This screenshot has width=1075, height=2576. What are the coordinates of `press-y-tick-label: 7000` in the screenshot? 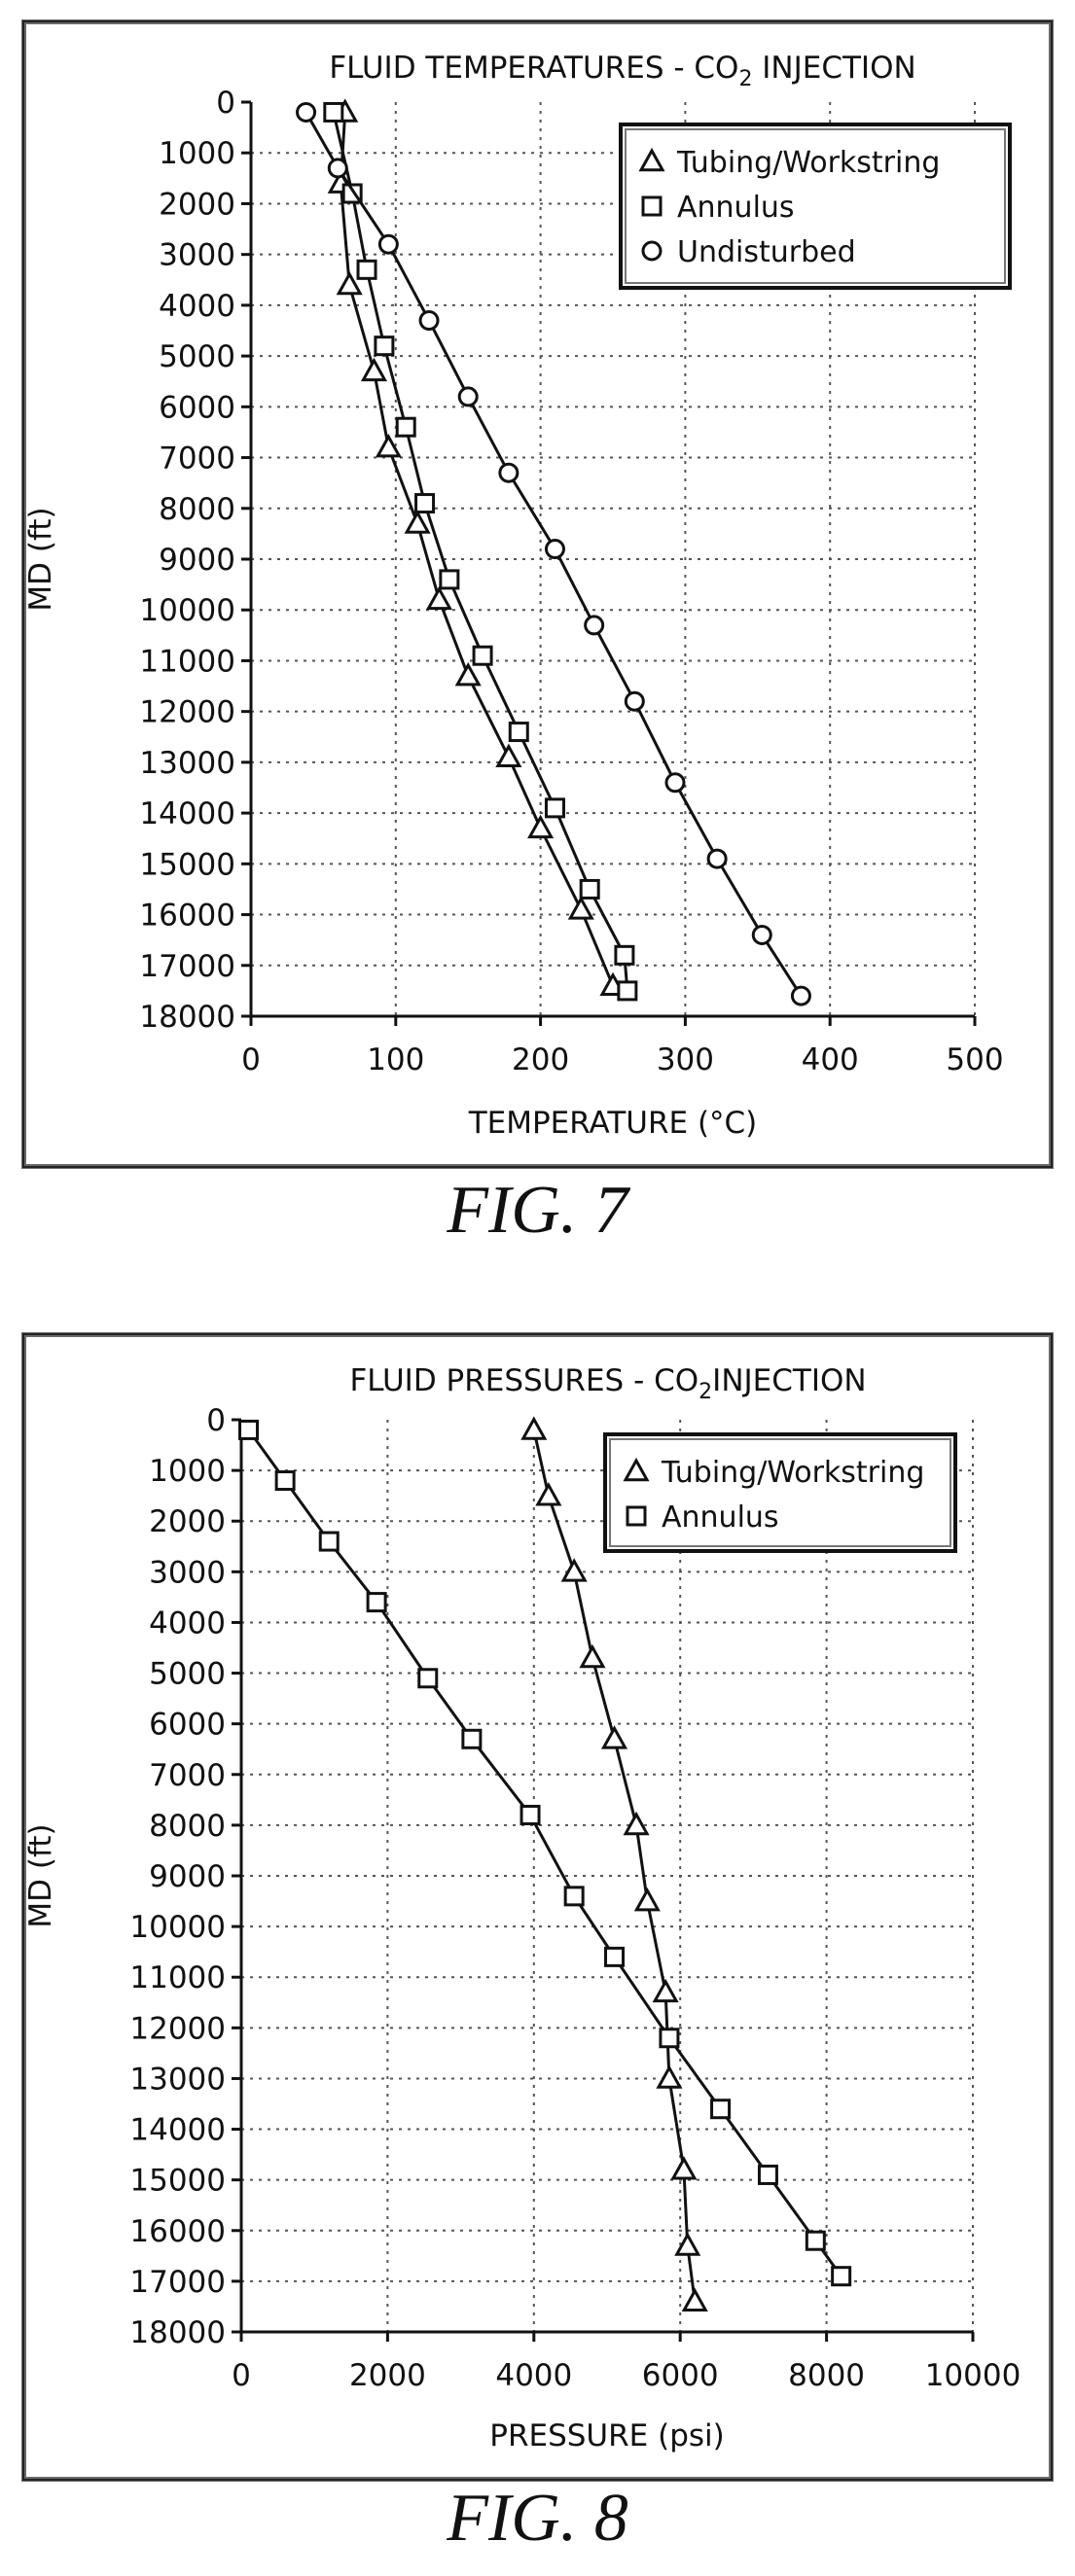 It's located at (187, 1776).